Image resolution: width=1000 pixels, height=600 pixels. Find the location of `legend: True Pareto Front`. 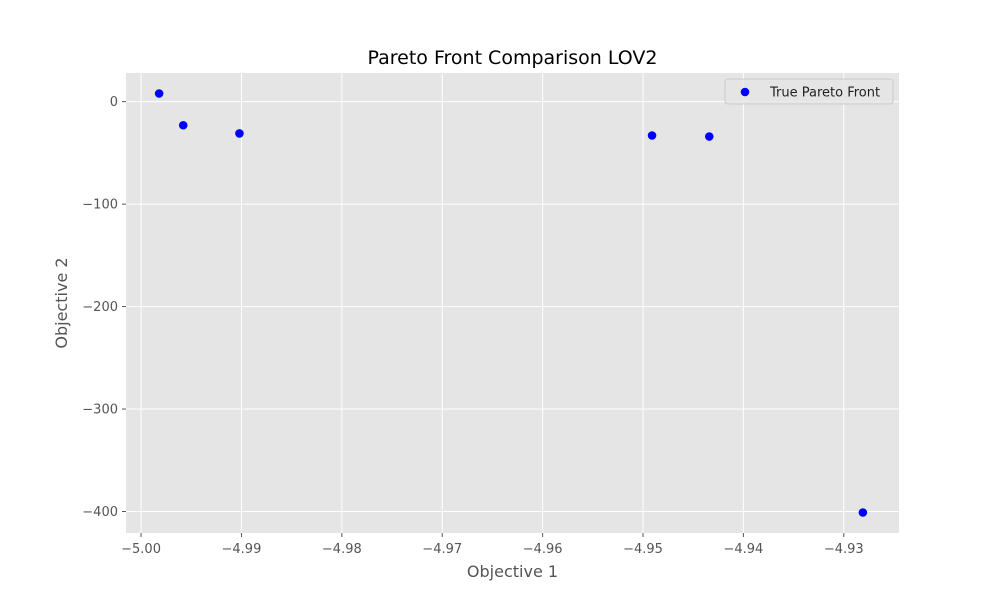

legend: True Pareto Front is located at coordinates (809, 91).